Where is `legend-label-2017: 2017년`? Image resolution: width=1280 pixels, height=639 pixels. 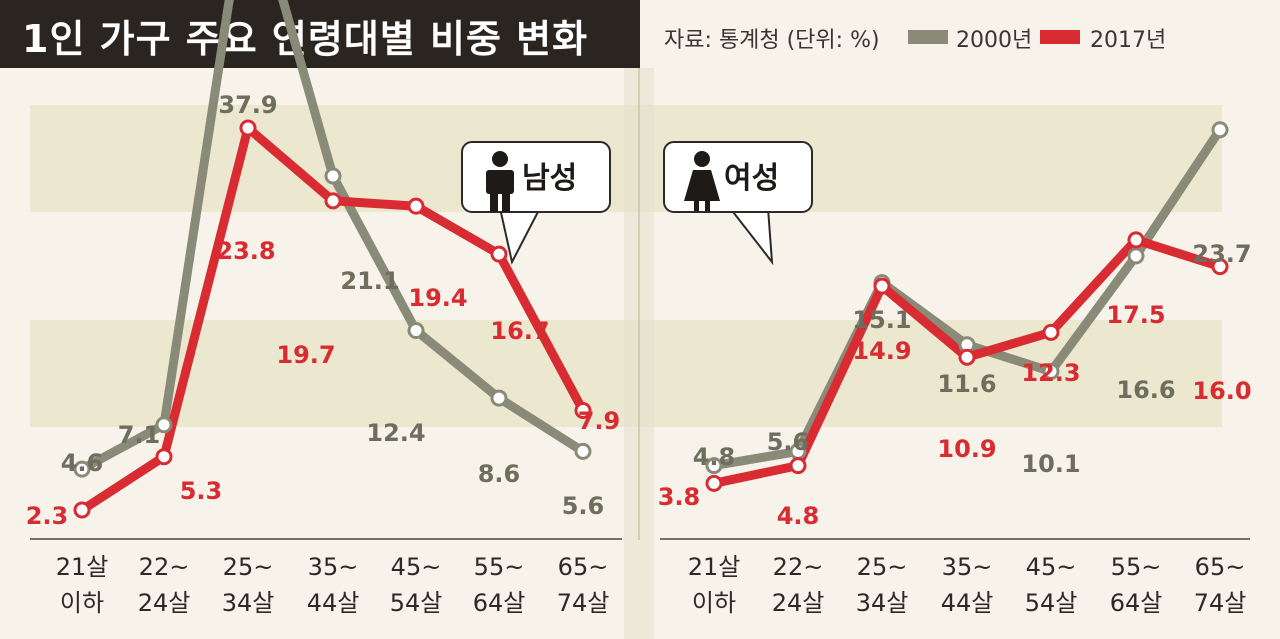 legend-label-2017: 2017년 is located at coordinates (1128, 40).